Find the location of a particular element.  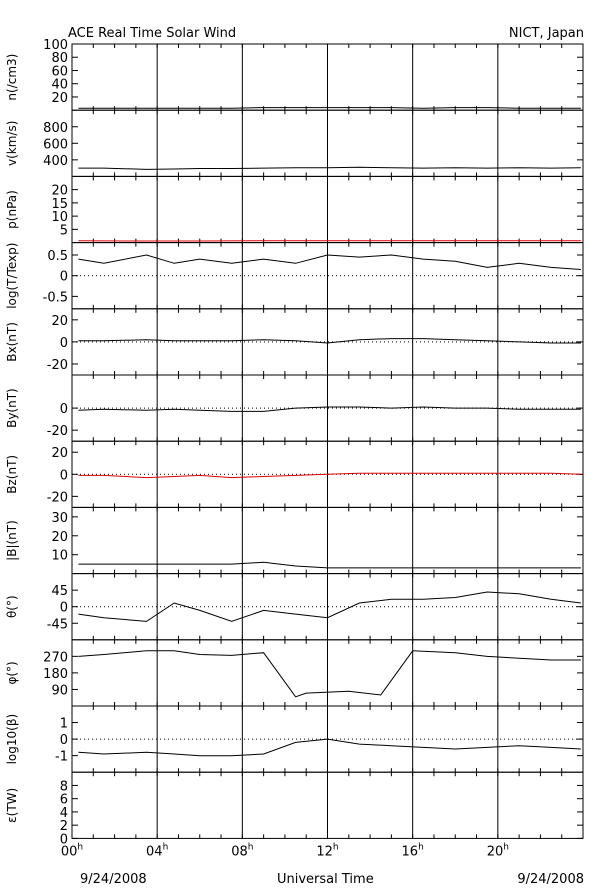

x-tick-label: 08h is located at coordinates (242, 850).